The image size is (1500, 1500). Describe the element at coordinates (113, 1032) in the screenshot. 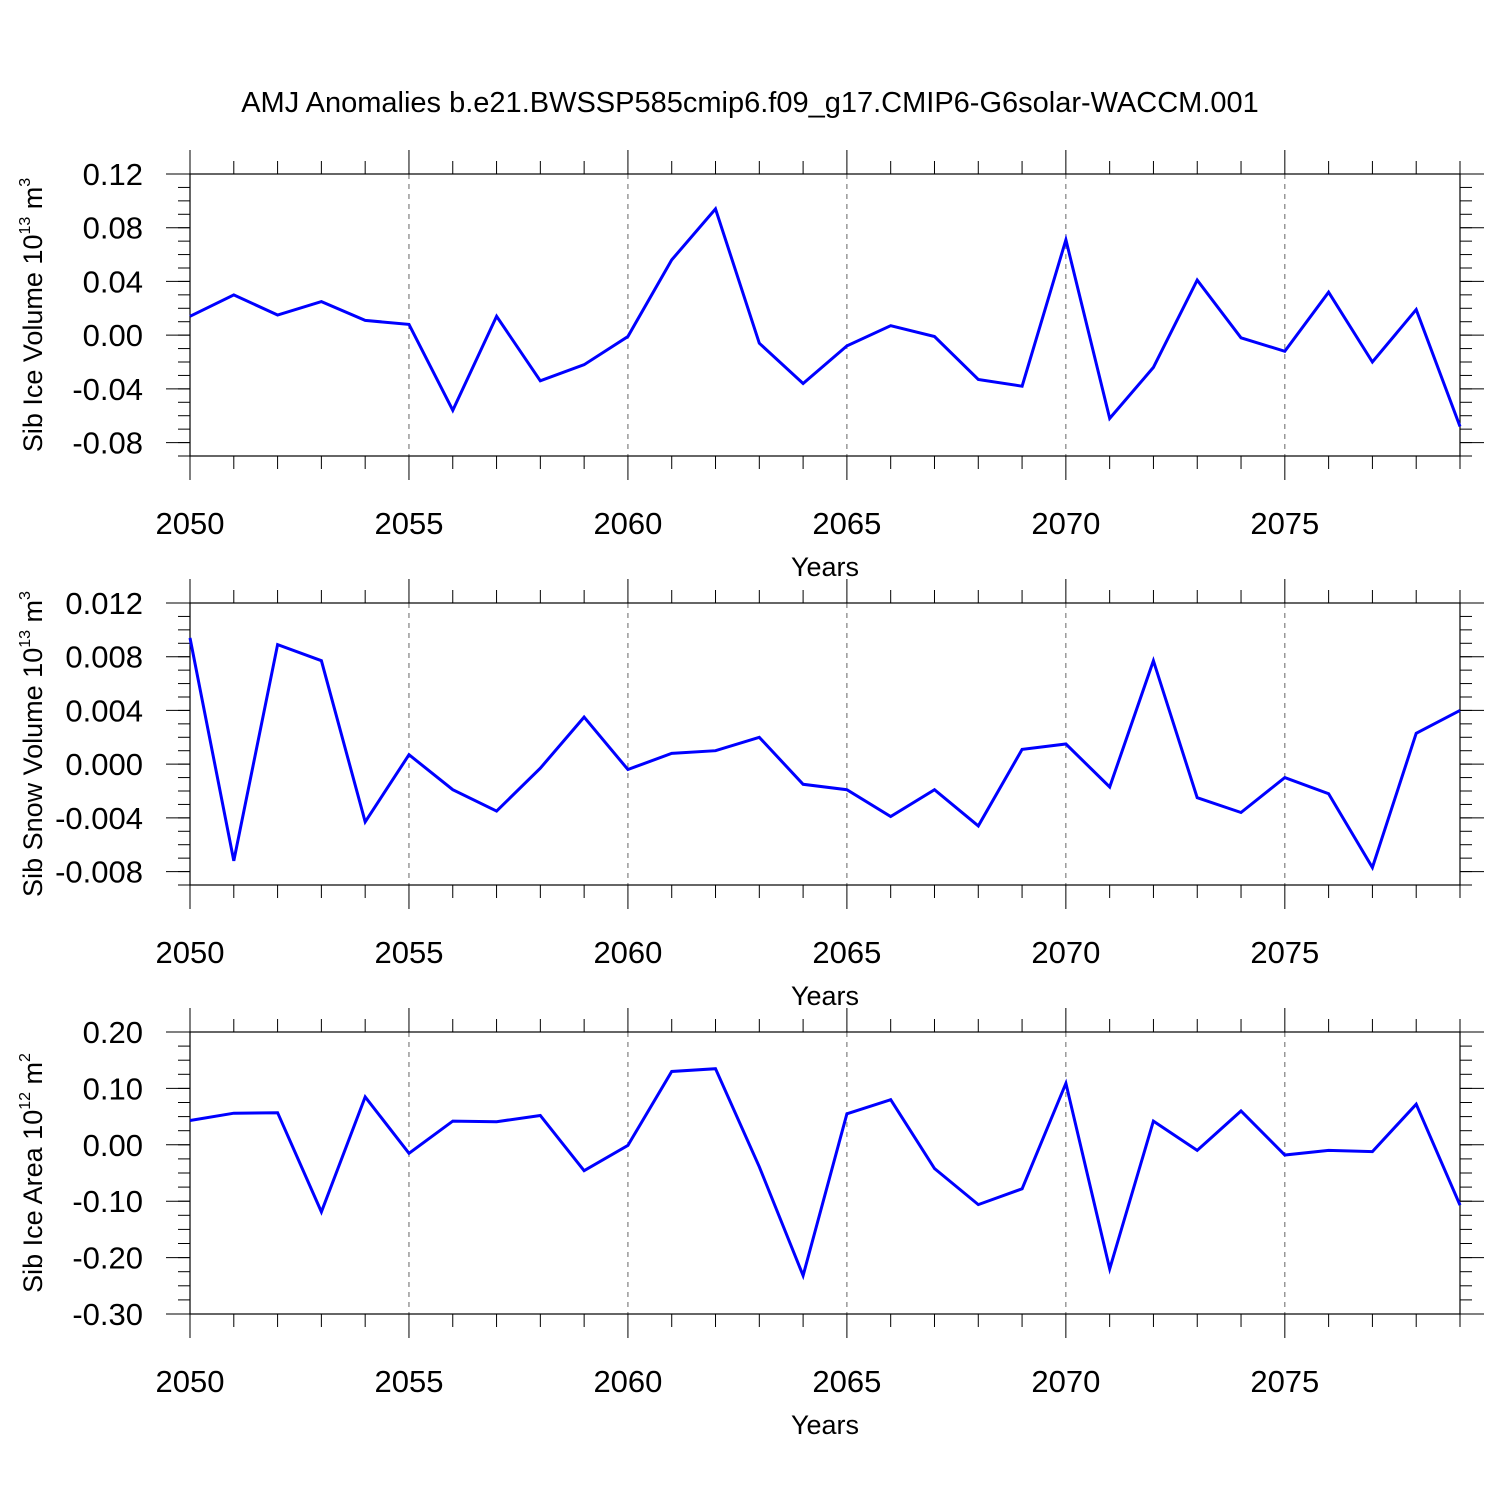

I see `y-tick-label: 0.20` at that location.